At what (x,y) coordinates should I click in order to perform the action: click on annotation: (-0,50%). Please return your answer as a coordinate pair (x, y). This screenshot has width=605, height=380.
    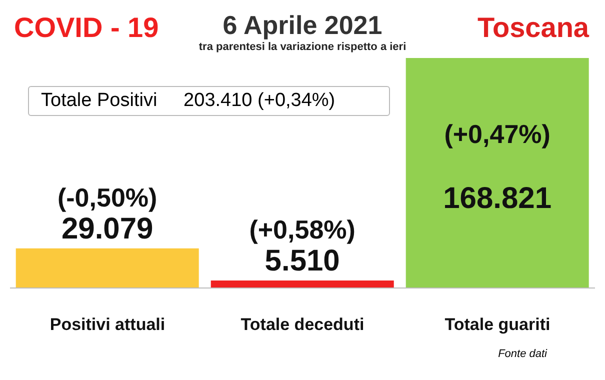
    Looking at the image, I should click on (108, 197).